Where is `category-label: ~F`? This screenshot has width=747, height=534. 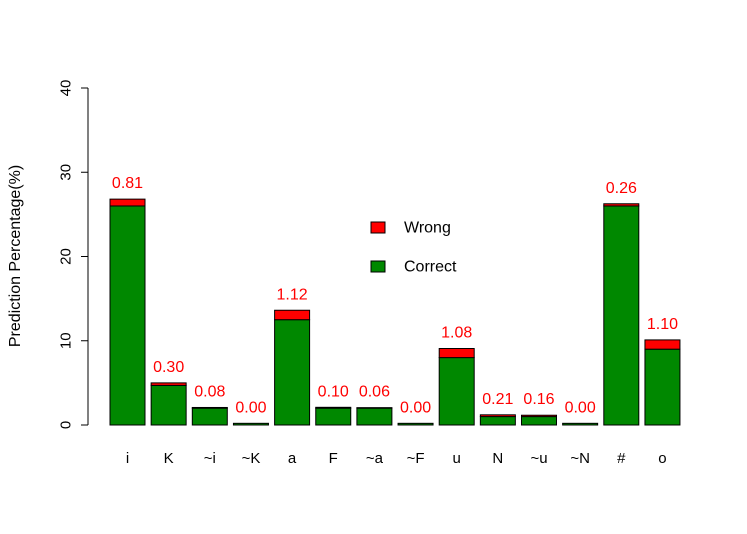 category-label: ~F is located at coordinates (416, 458).